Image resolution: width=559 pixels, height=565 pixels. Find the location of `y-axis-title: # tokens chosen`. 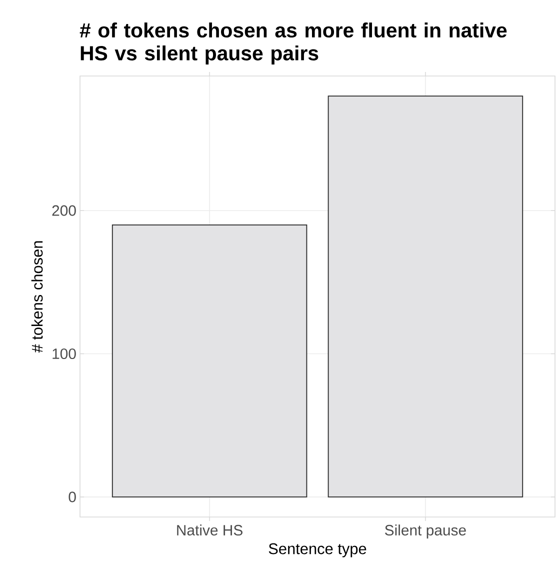

y-axis-title: # tokens chosen is located at coordinates (37, 297).